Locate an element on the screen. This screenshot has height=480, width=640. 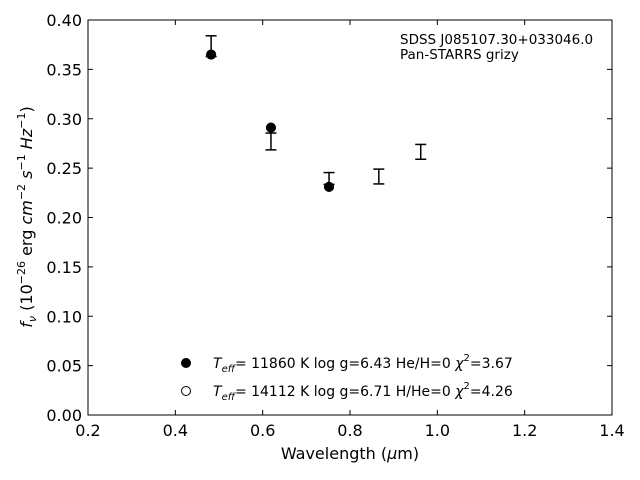
legend-marker-open is located at coordinates (186, 391).